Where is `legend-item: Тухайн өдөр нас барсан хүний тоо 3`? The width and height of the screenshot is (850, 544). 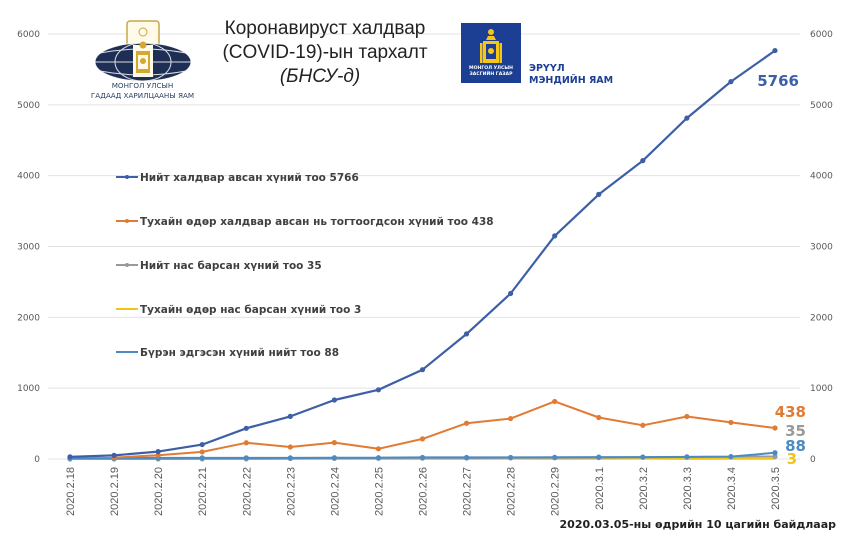
legend-item: Тухайн өдөр нас барсан хүний тоо 3 is located at coordinates (238, 310).